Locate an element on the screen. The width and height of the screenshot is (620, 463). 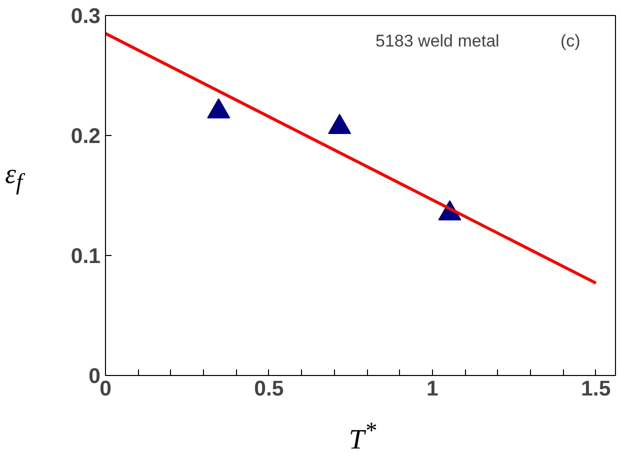
y-tick-label: 0.2 is located at coordinates (85, 136).